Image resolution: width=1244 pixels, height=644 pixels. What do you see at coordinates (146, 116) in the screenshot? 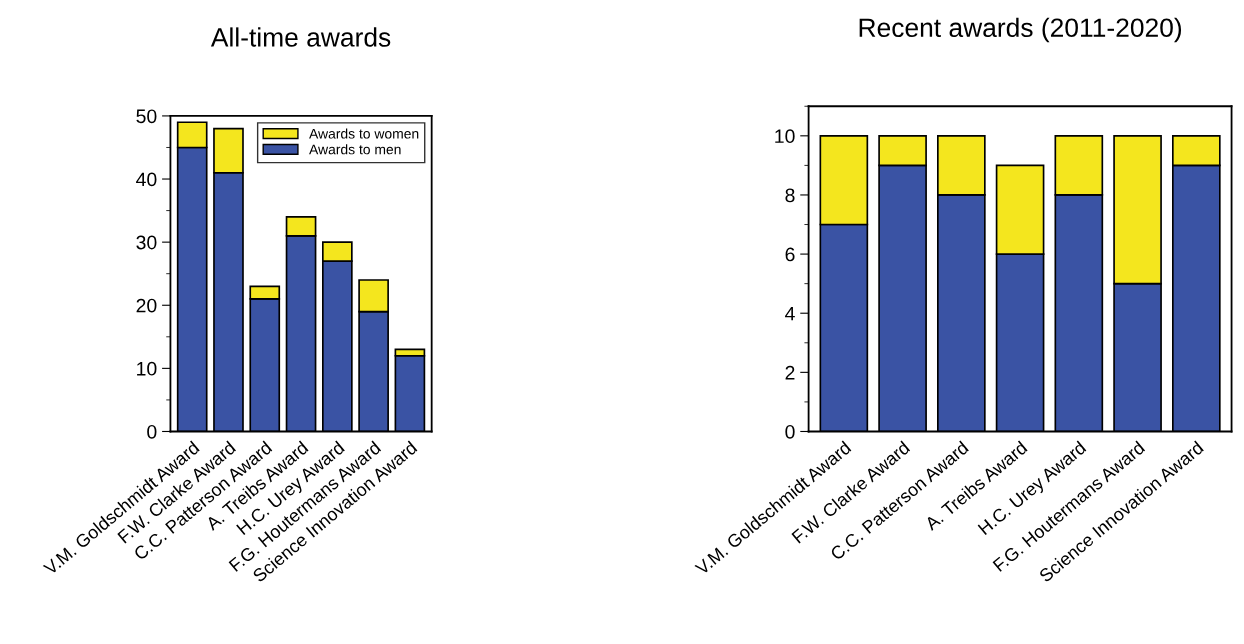
I see `y-tick-label: 50` at bounding box center [146, 116].